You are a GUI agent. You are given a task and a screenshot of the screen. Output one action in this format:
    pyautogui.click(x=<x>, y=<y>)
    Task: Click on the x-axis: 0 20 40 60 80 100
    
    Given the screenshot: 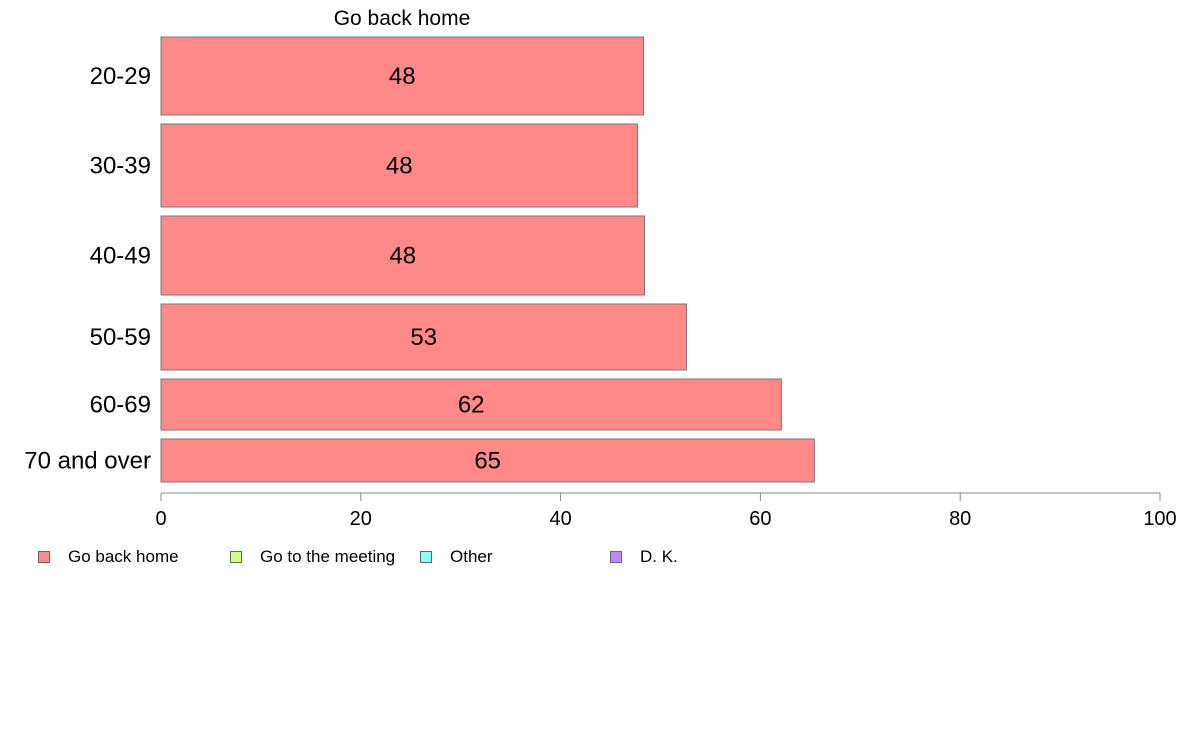 What is the action you would take?
    pyautogui.click(x=666, y=511)
    